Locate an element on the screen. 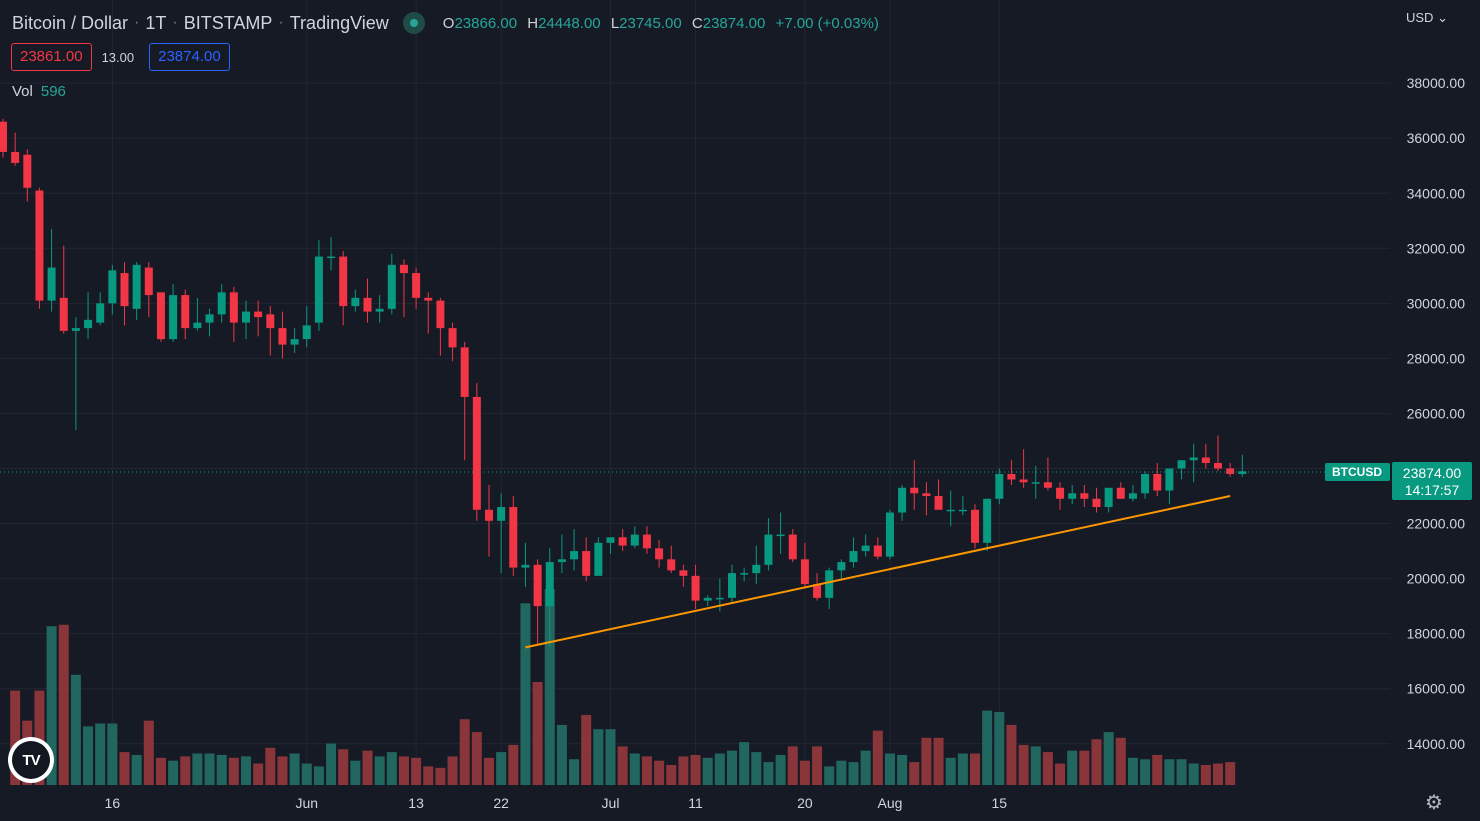  volume-legend: Vol 596 is located at coordinates (39, 91).